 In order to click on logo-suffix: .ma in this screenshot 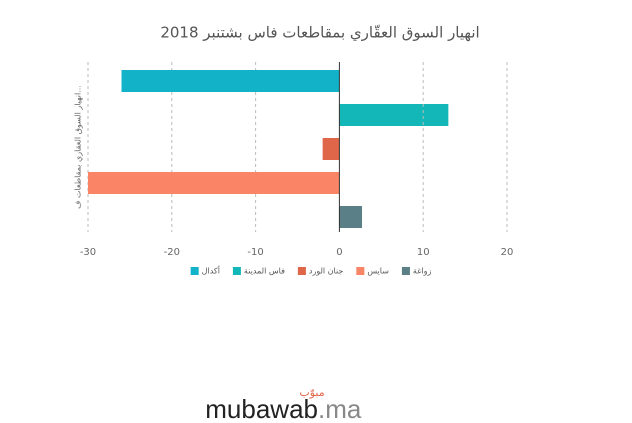, I will do `click(340, 408)`.